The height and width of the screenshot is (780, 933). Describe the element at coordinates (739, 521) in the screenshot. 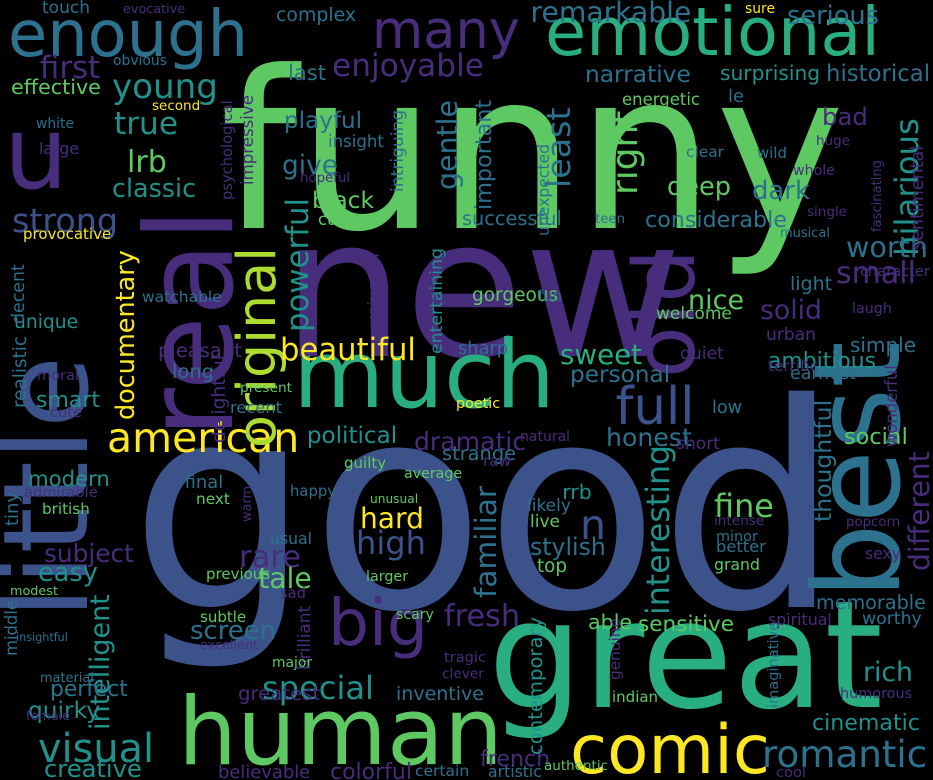

I see `word-intense: intense` at that location.